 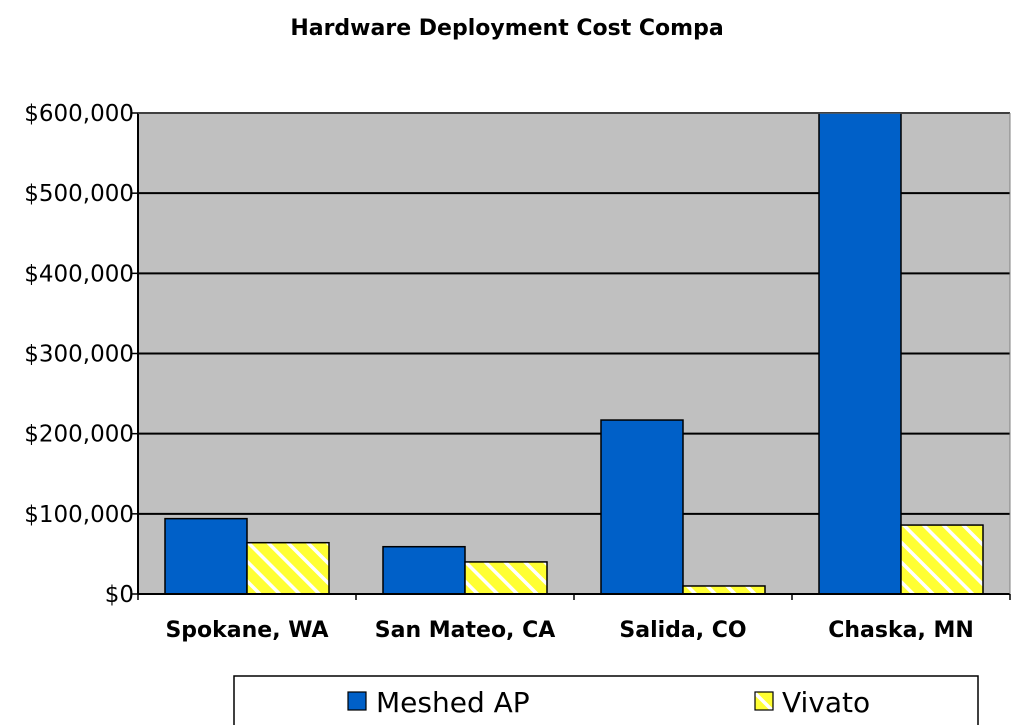 I want to click on x-tick-label: Chaska, MN, so click(x=901, y=630).